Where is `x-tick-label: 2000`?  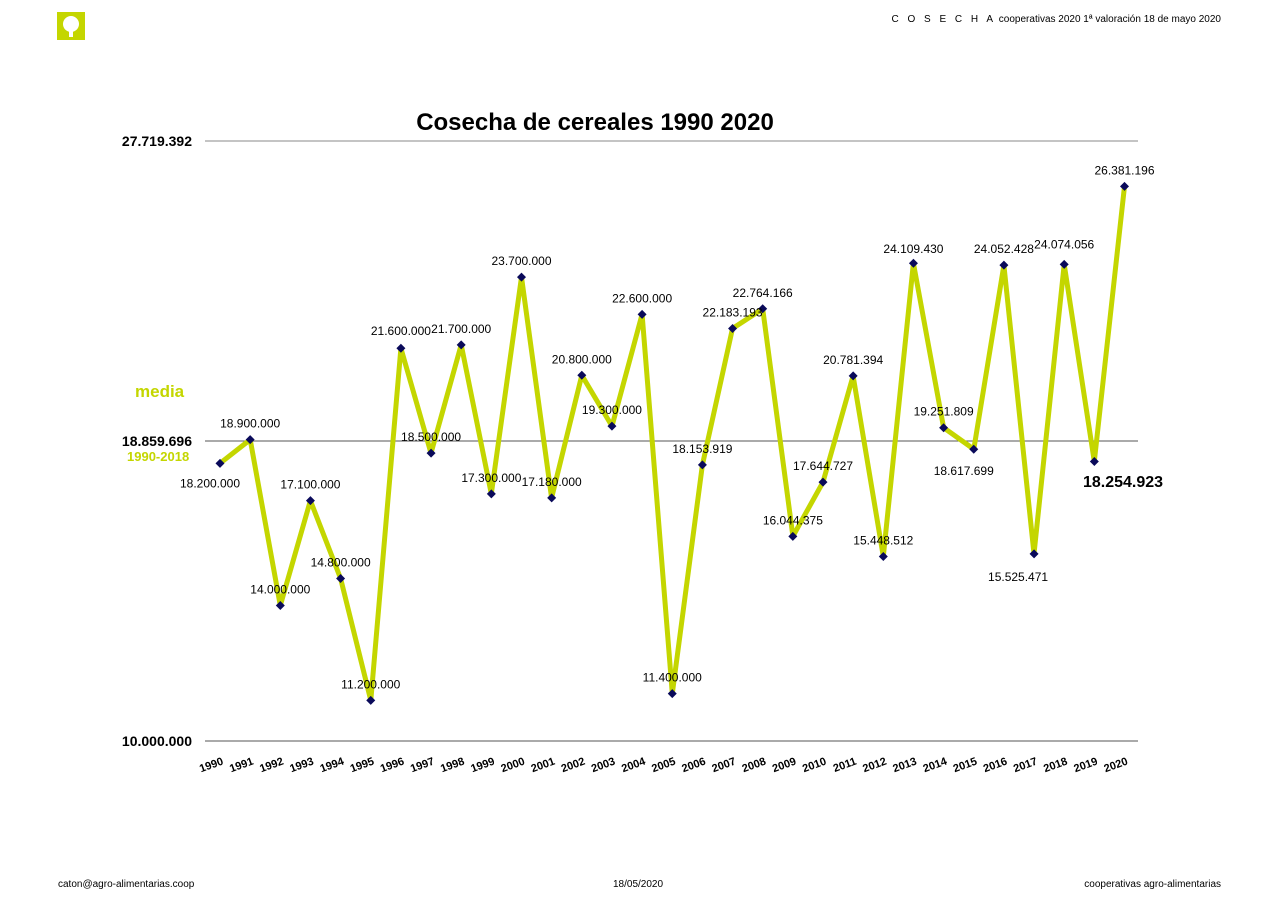
x-tick-label: 2000 is located at coordinates (512, 766).